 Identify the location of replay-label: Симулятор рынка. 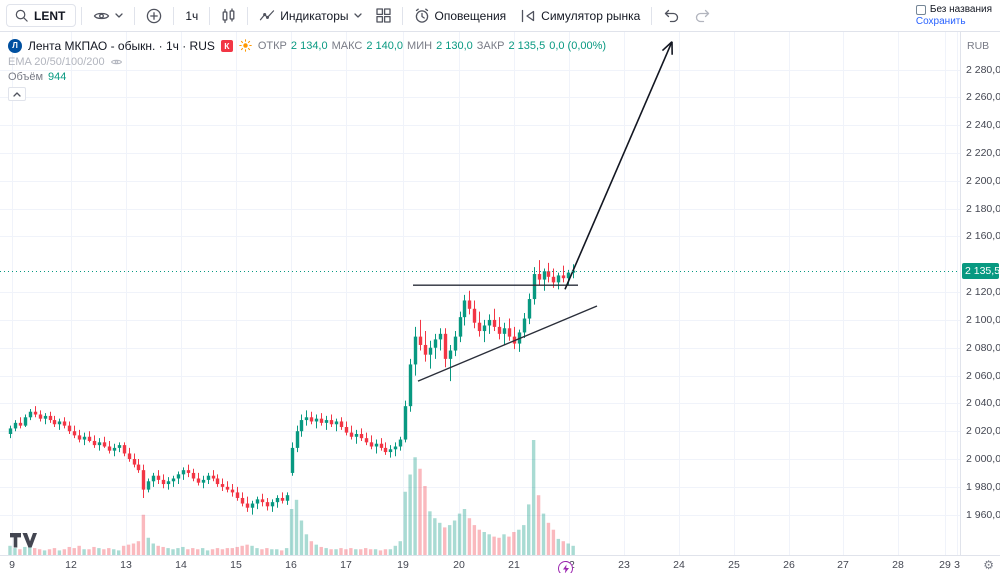
(591, 15).